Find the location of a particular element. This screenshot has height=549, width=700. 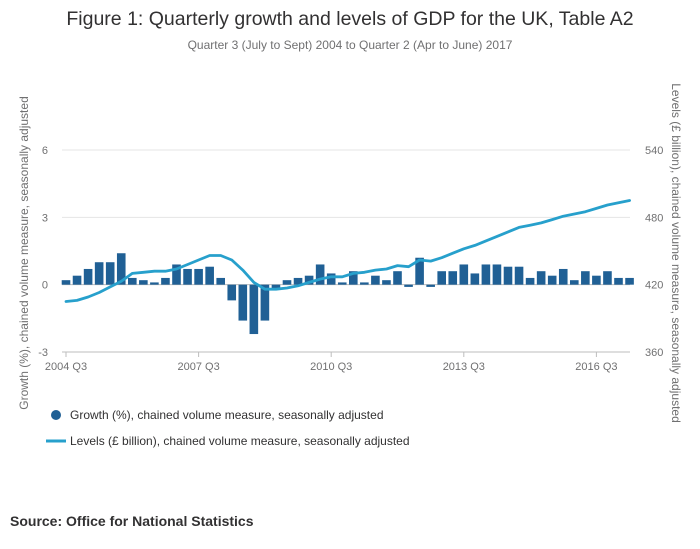

x-tick-label: 2013 Q3 is located at coordinates (464, 367).